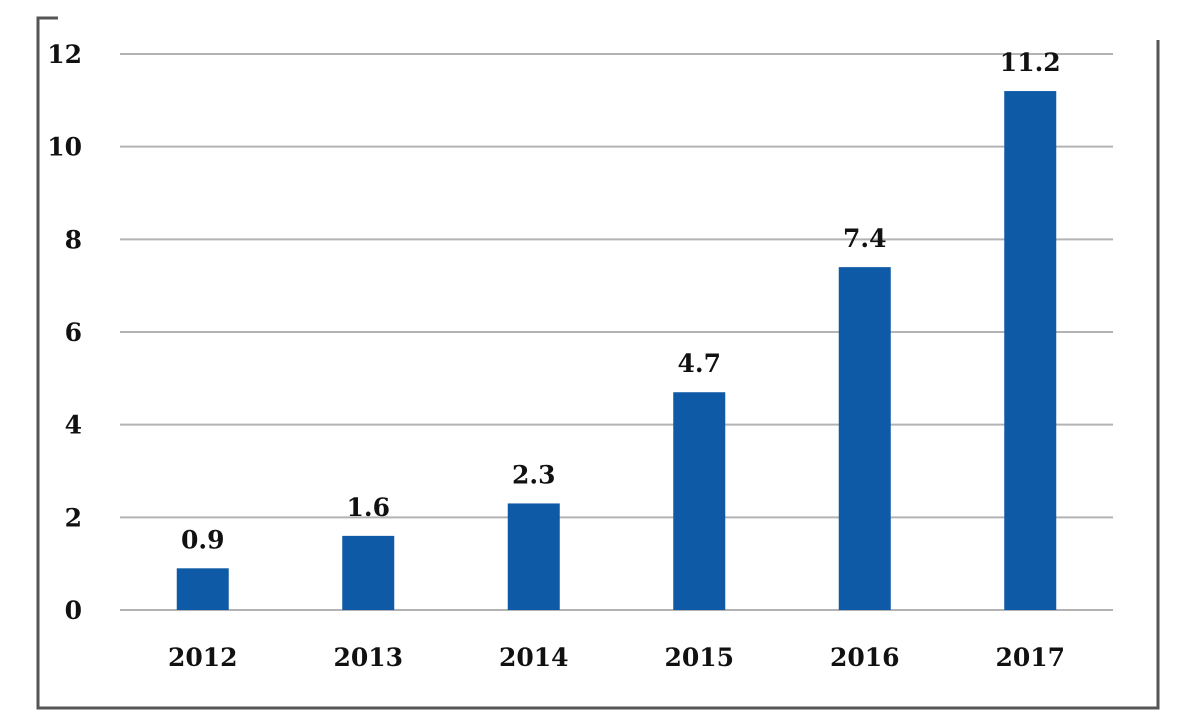 The height and width of the screenshot is (726, 1184). I want to click on y-tick-label: 12, so click(64, 54).